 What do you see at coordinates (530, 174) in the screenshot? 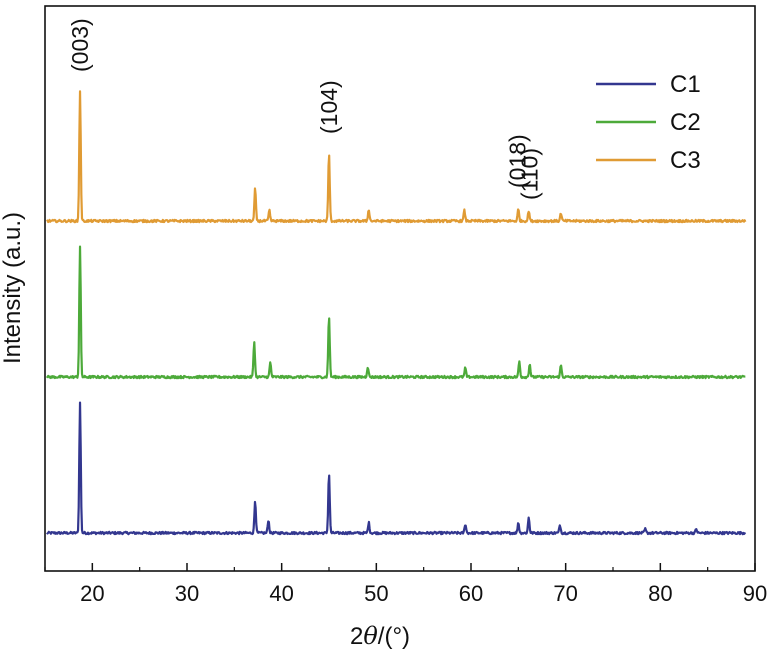
I see `peak-label: (110)` at bounding box center [530, 174].